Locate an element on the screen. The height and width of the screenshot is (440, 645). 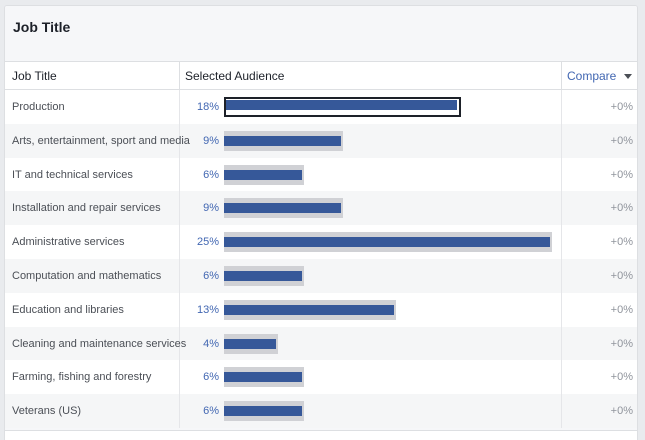
table-row: Installation and repair services 9% +0% is located at coordinates (321, 208).